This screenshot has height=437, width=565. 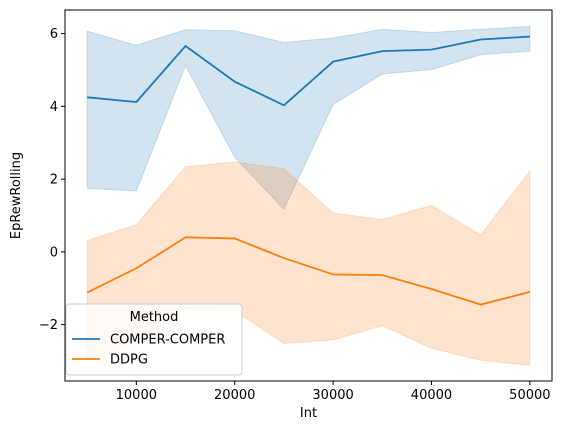 What do you see at coordinates (308, 413) in the screenshot?
I see `x-axis-label: Int` at bounding box center [308, 413].